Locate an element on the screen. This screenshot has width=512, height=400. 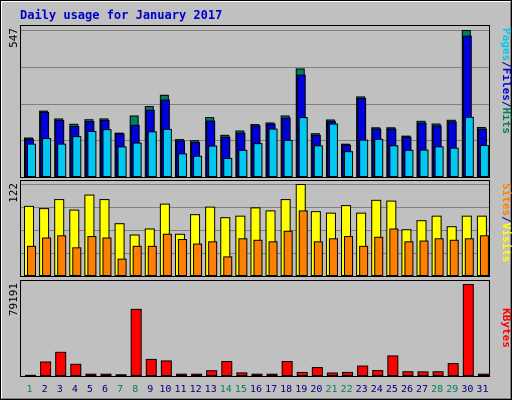
day-label: 24 is located at coordinates (377, 389).